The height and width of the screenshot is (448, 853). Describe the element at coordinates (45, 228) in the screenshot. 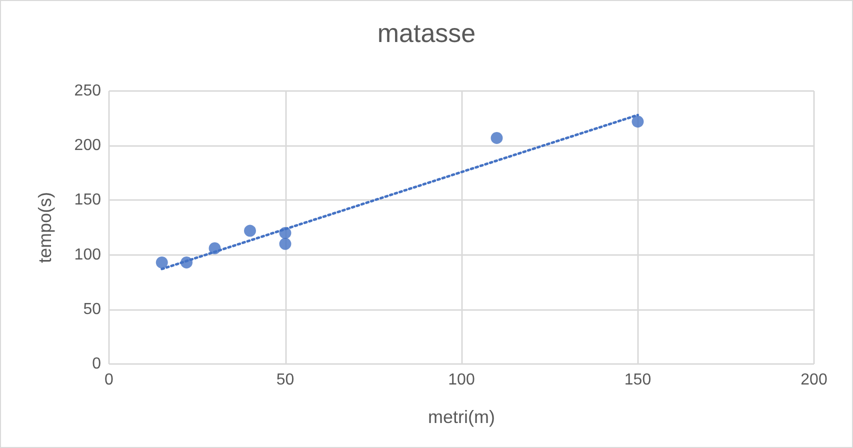

I see `y-axis-title: tempo(s)` at that location.